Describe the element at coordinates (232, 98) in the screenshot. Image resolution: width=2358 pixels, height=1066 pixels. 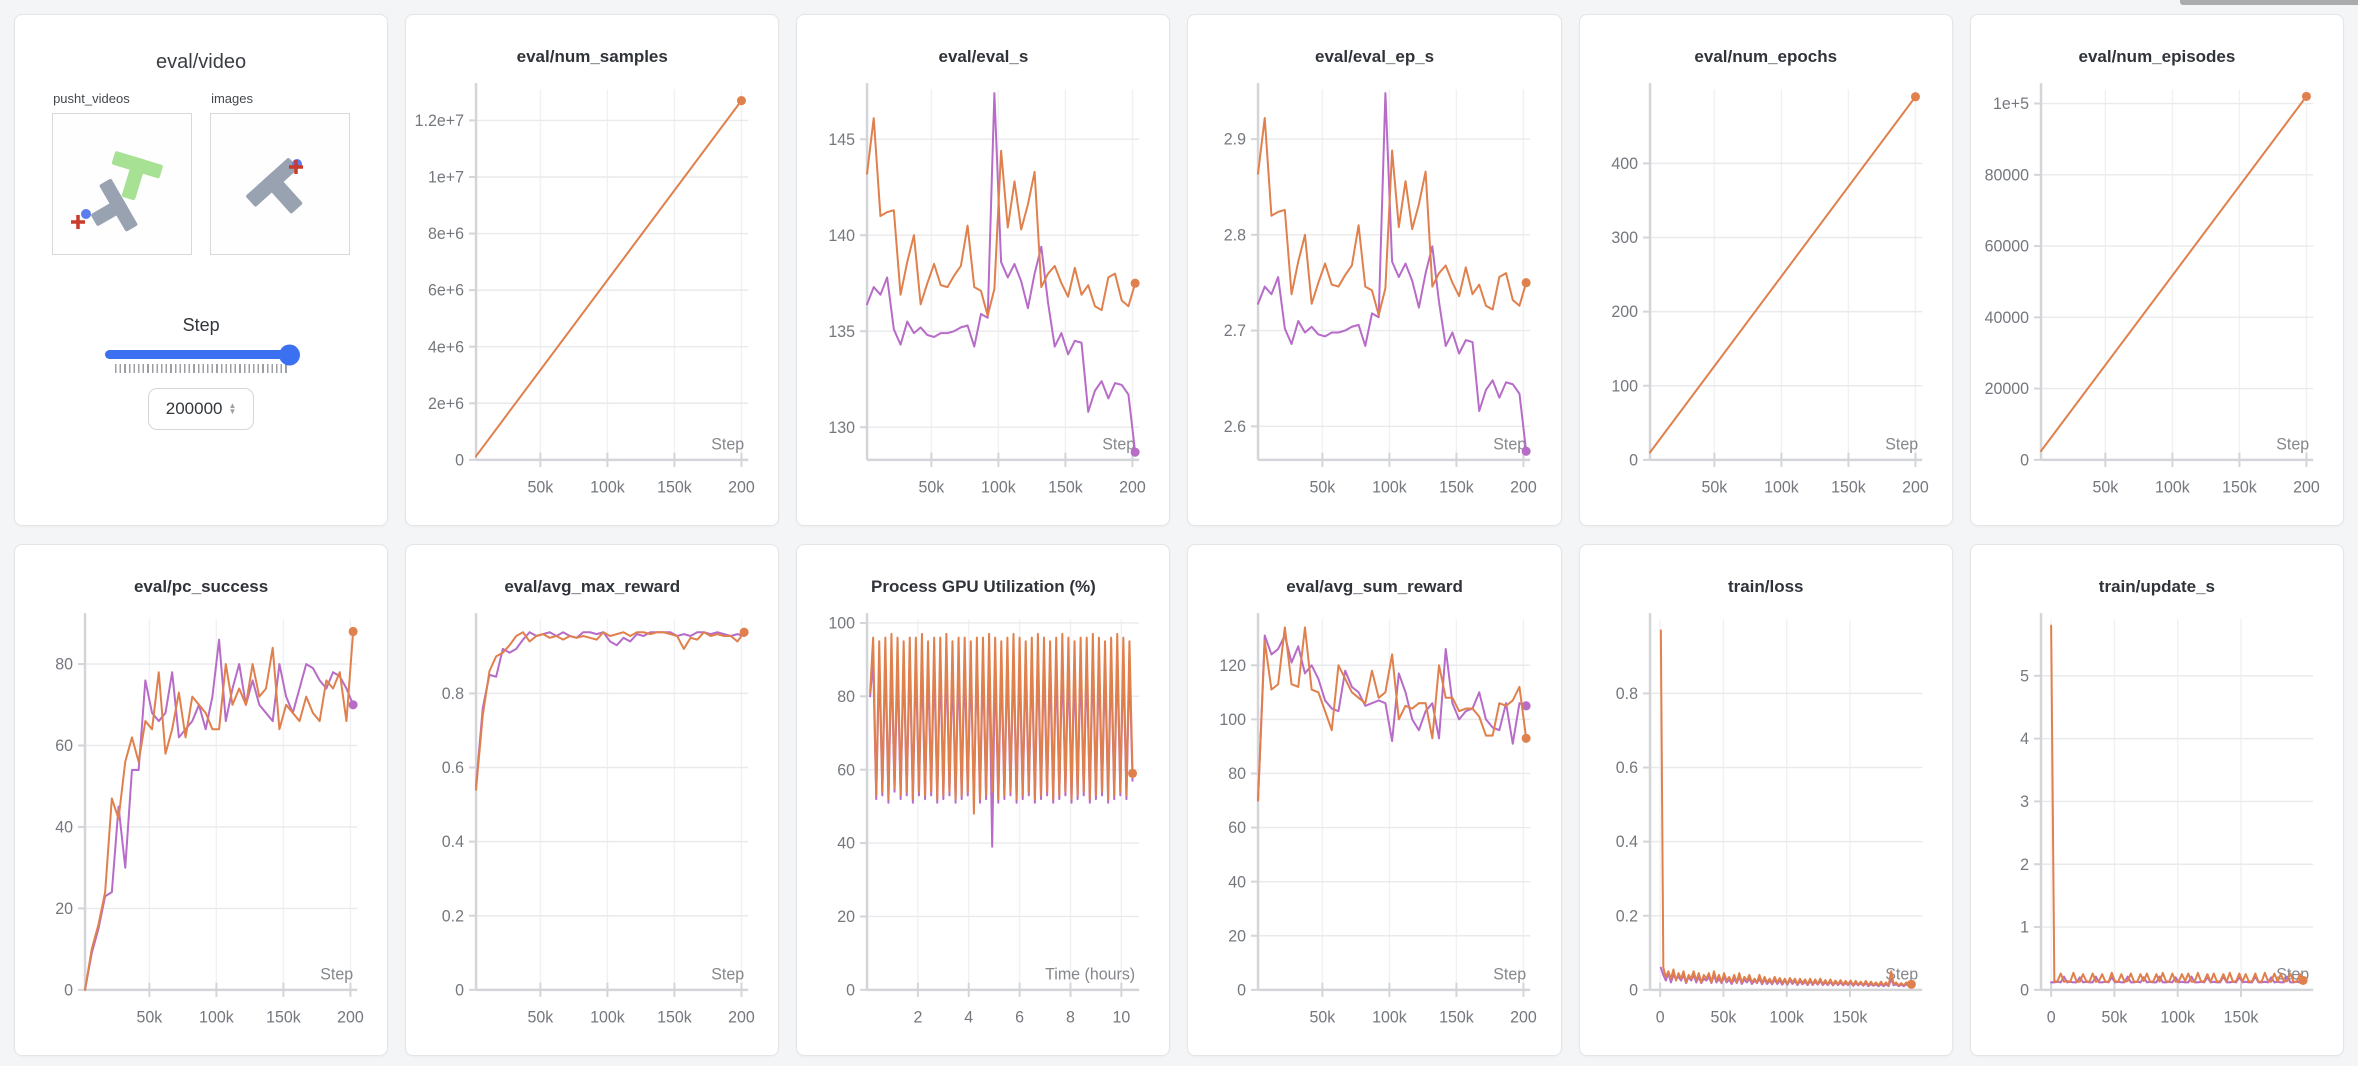
I see `media-label: images` at that location.